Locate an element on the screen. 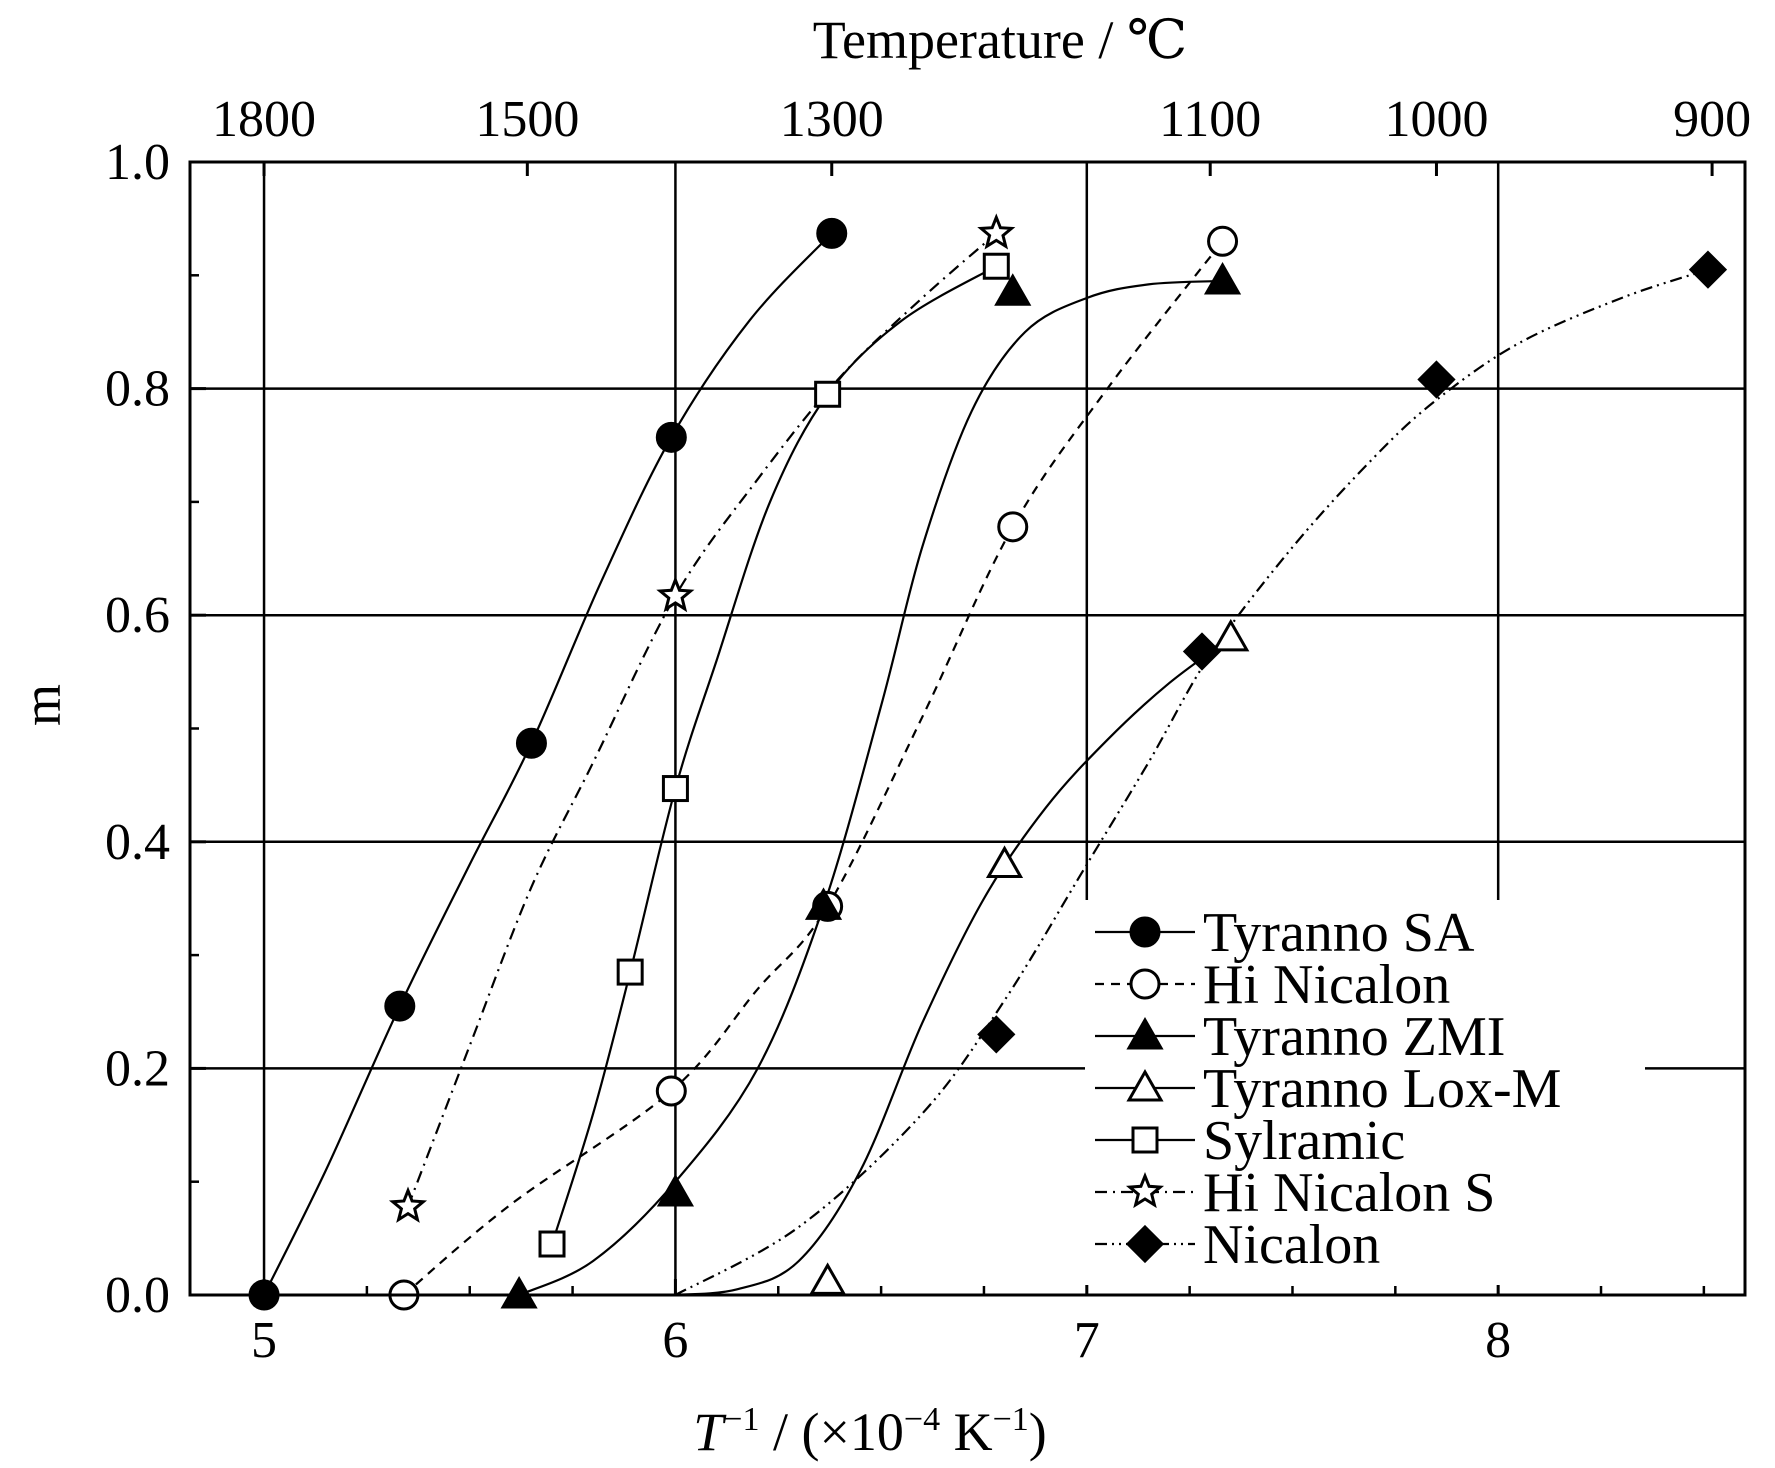 The image size is (1775, 1468). x-tick-label: 5 is located at coordinates (264, 1340).